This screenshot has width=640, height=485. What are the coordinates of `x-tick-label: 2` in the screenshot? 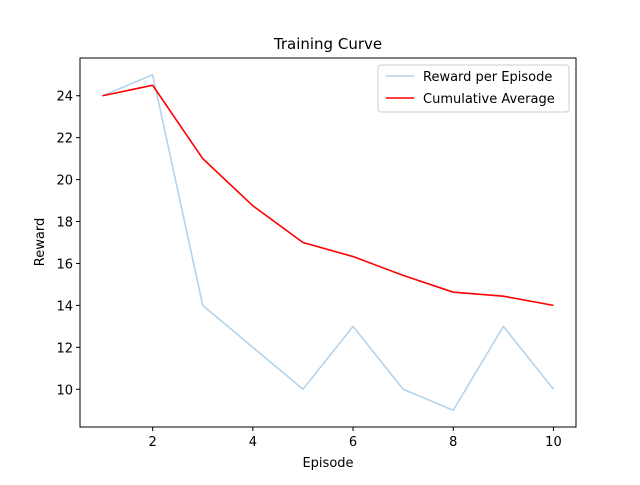 It's located at (153, 442).